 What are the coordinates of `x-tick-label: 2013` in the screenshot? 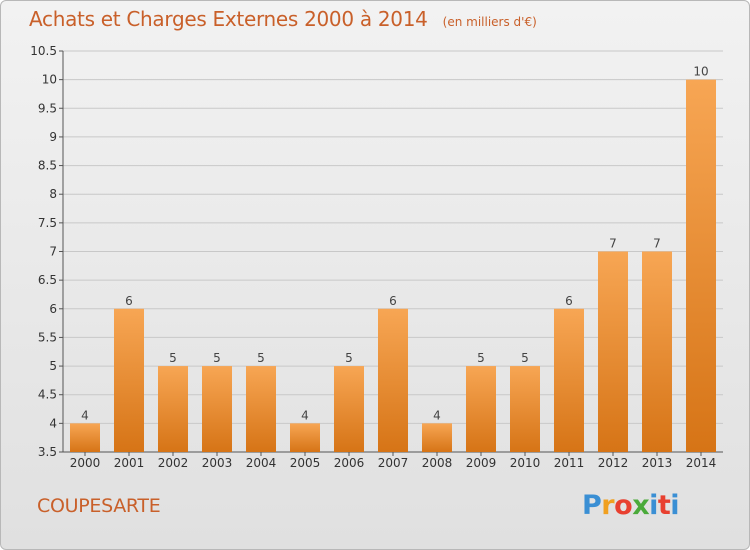 It's located at (657, 463).